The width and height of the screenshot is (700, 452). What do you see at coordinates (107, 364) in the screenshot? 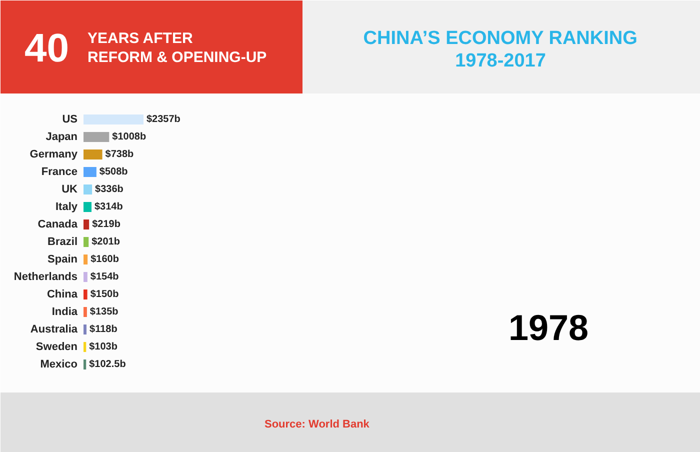
I see `data-label: $102.5b` at bounding box center [107, 364].